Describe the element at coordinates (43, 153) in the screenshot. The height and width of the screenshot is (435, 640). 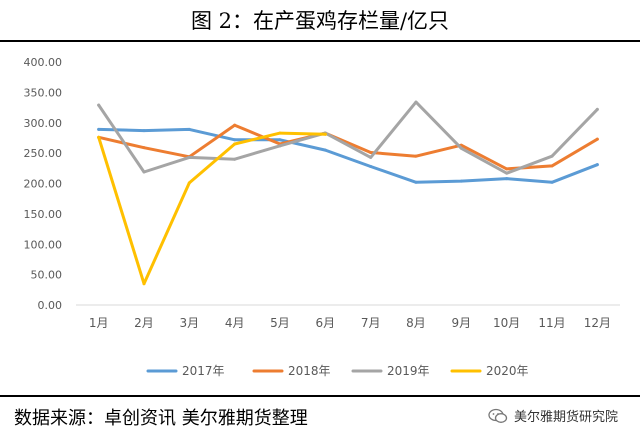
I see `y-tick-label: 250.00` at that location.